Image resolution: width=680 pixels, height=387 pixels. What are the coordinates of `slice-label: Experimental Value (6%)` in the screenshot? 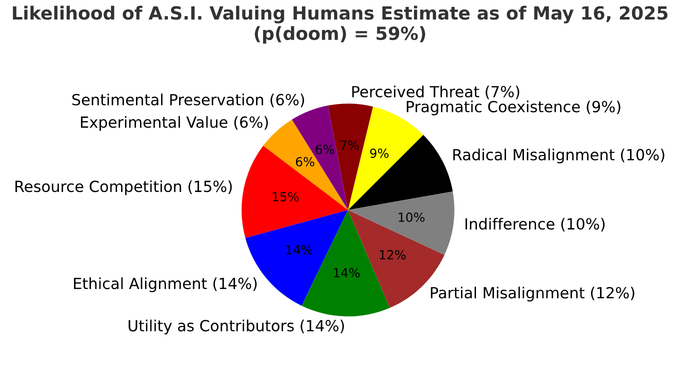 It's located at (174, 123).